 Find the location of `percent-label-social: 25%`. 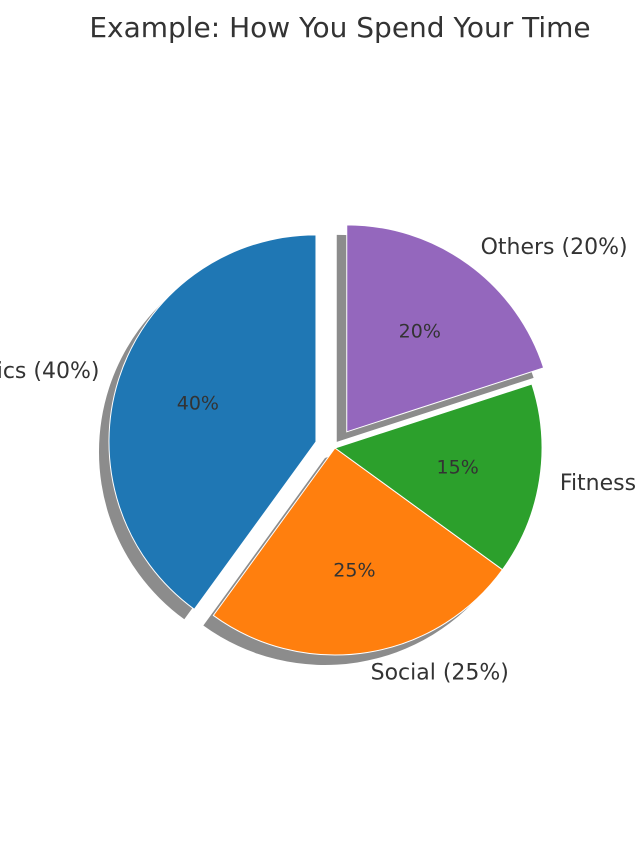

percent-label-social: 25% is located at coordinates (354, 571).